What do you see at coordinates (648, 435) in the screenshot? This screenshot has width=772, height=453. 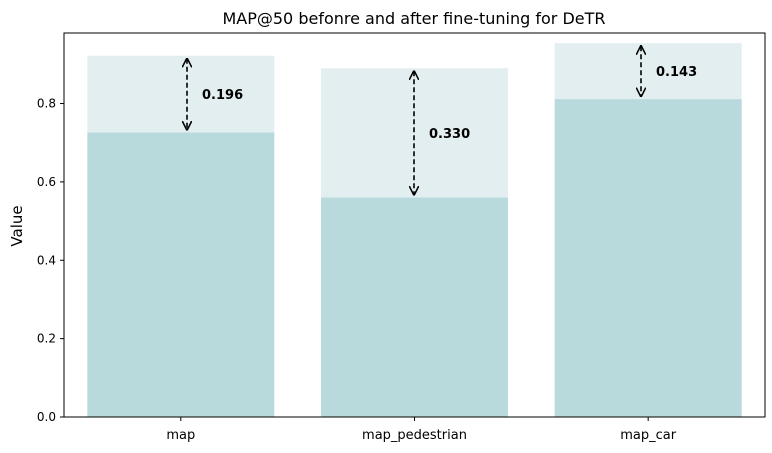 I see `x-tick-label: map_car` at bounding box center [648, 435].